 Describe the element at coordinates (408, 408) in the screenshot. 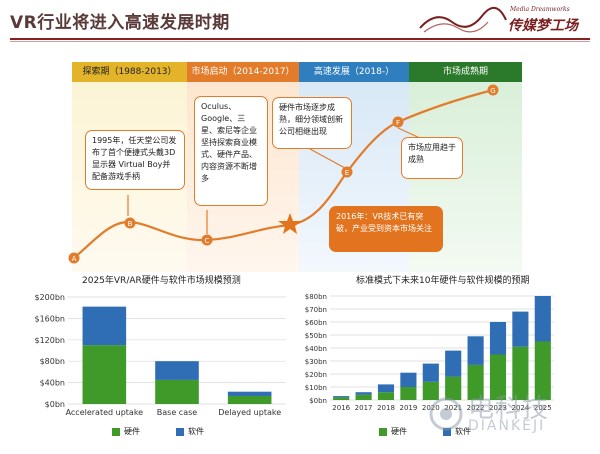

I see `x-tick-label: 2019` at that location.